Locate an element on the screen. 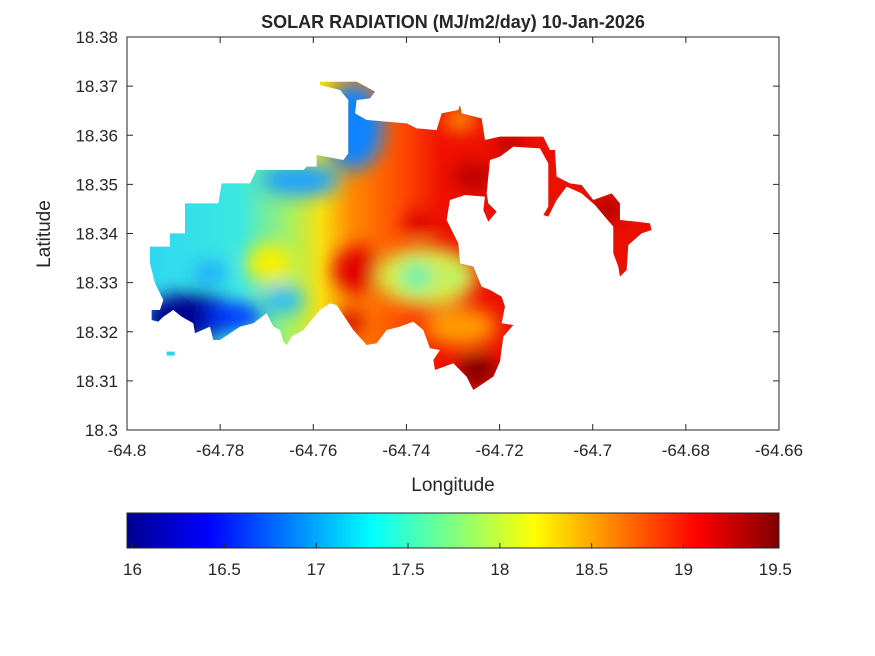 The width and height of the screenshot is (875, 656). x-tick-label: -64.74 is located at coordinates (406, 450).